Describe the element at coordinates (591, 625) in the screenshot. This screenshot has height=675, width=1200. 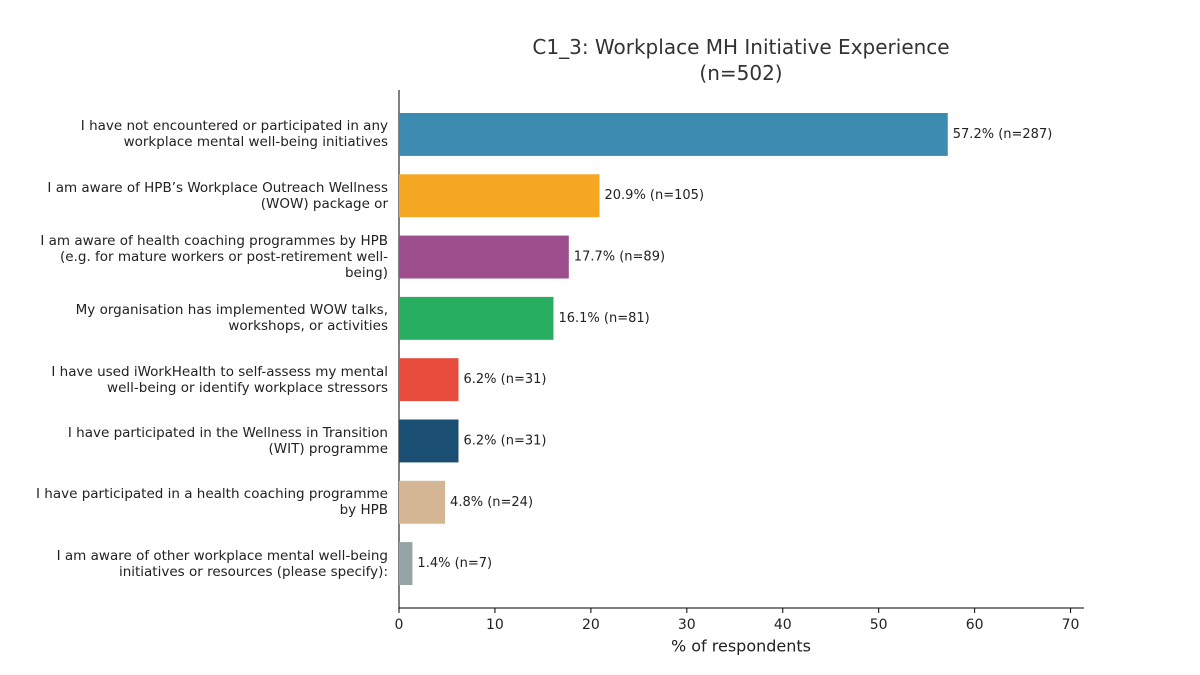
I see `x-tick-label: 20` at that location.